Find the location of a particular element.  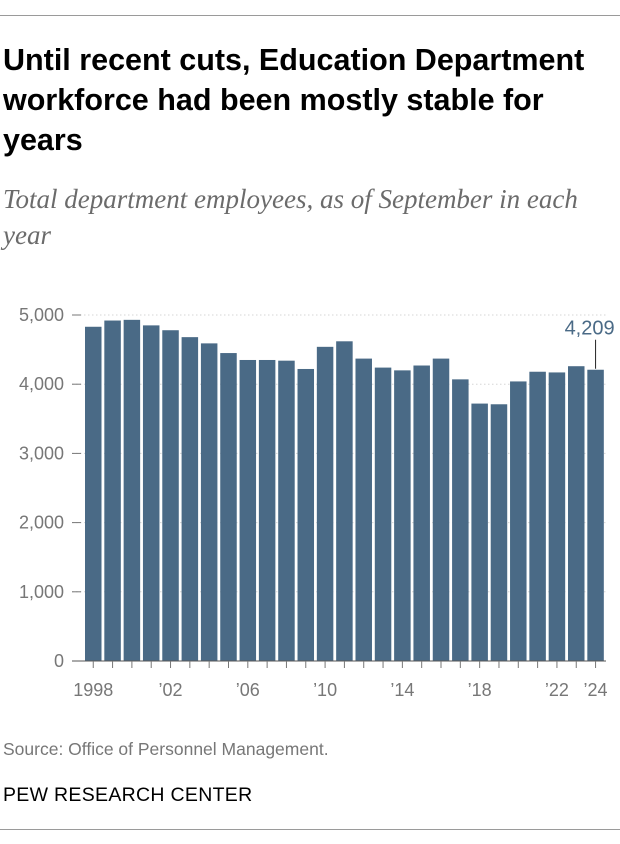

x-tick-label: 1998 is located at coordinates (93, 690).